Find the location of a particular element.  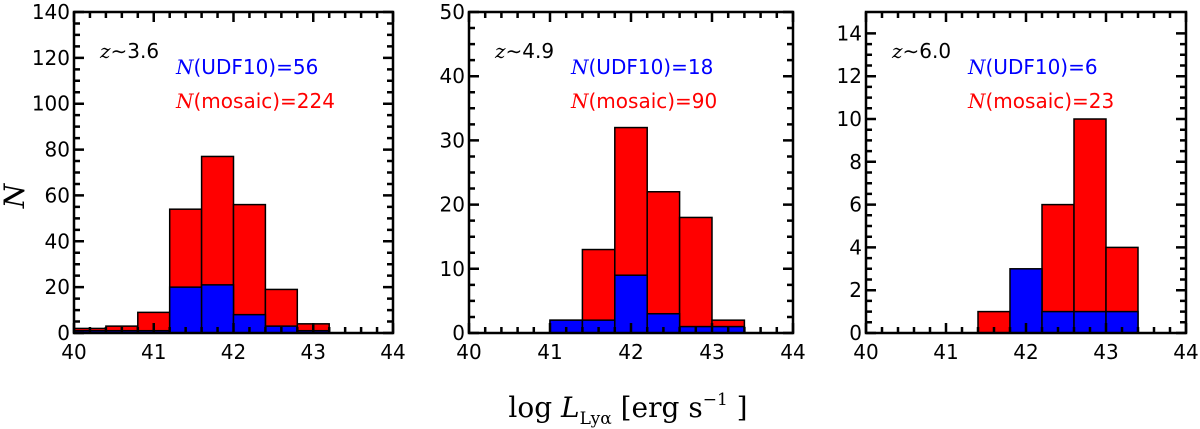

y-axis-label: N is located at coordinates (15, 195).